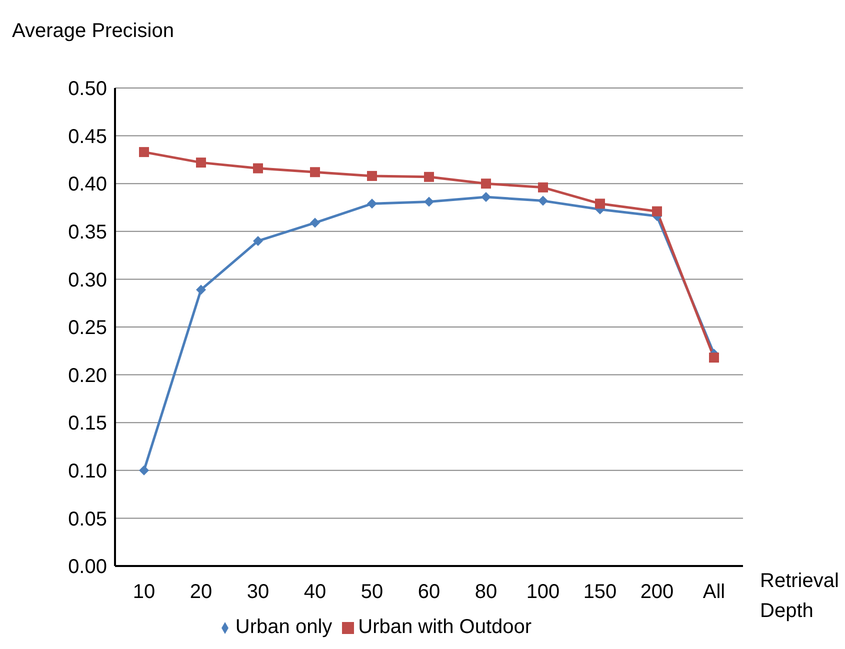  Describe the element at coordinates (87, 328) in the screenshot. I see `y-tick-label: 0.25` at that location.